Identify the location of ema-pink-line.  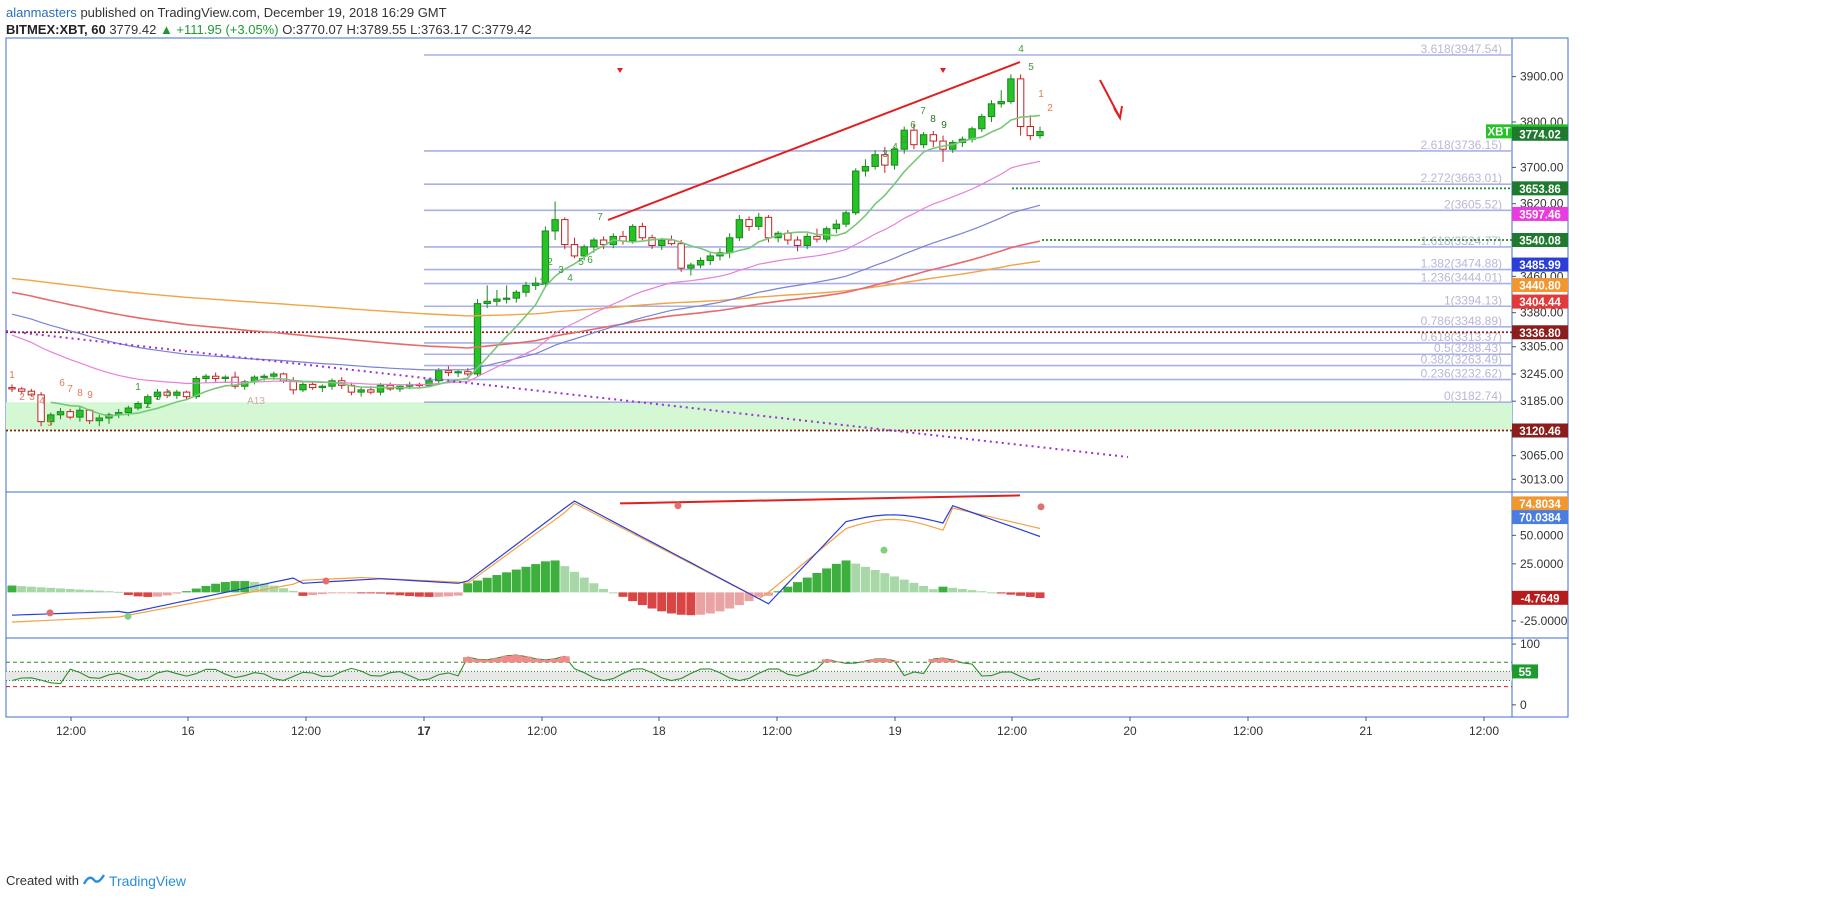
(526, 273).